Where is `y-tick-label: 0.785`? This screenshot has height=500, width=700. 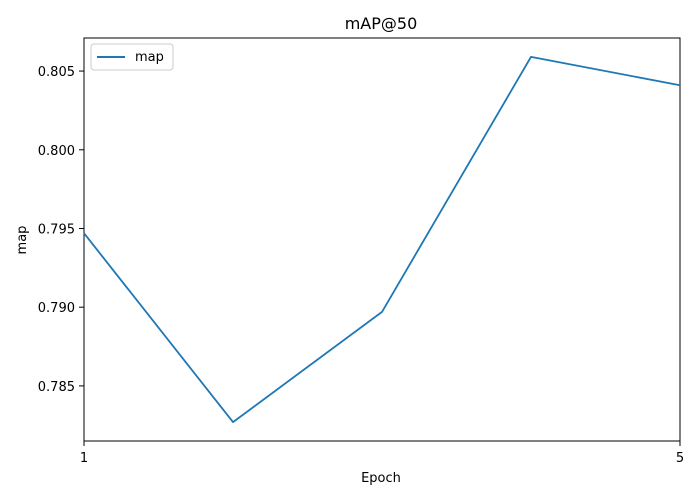
y-tick-label: 0.785 is located at coordinates (56, 387).